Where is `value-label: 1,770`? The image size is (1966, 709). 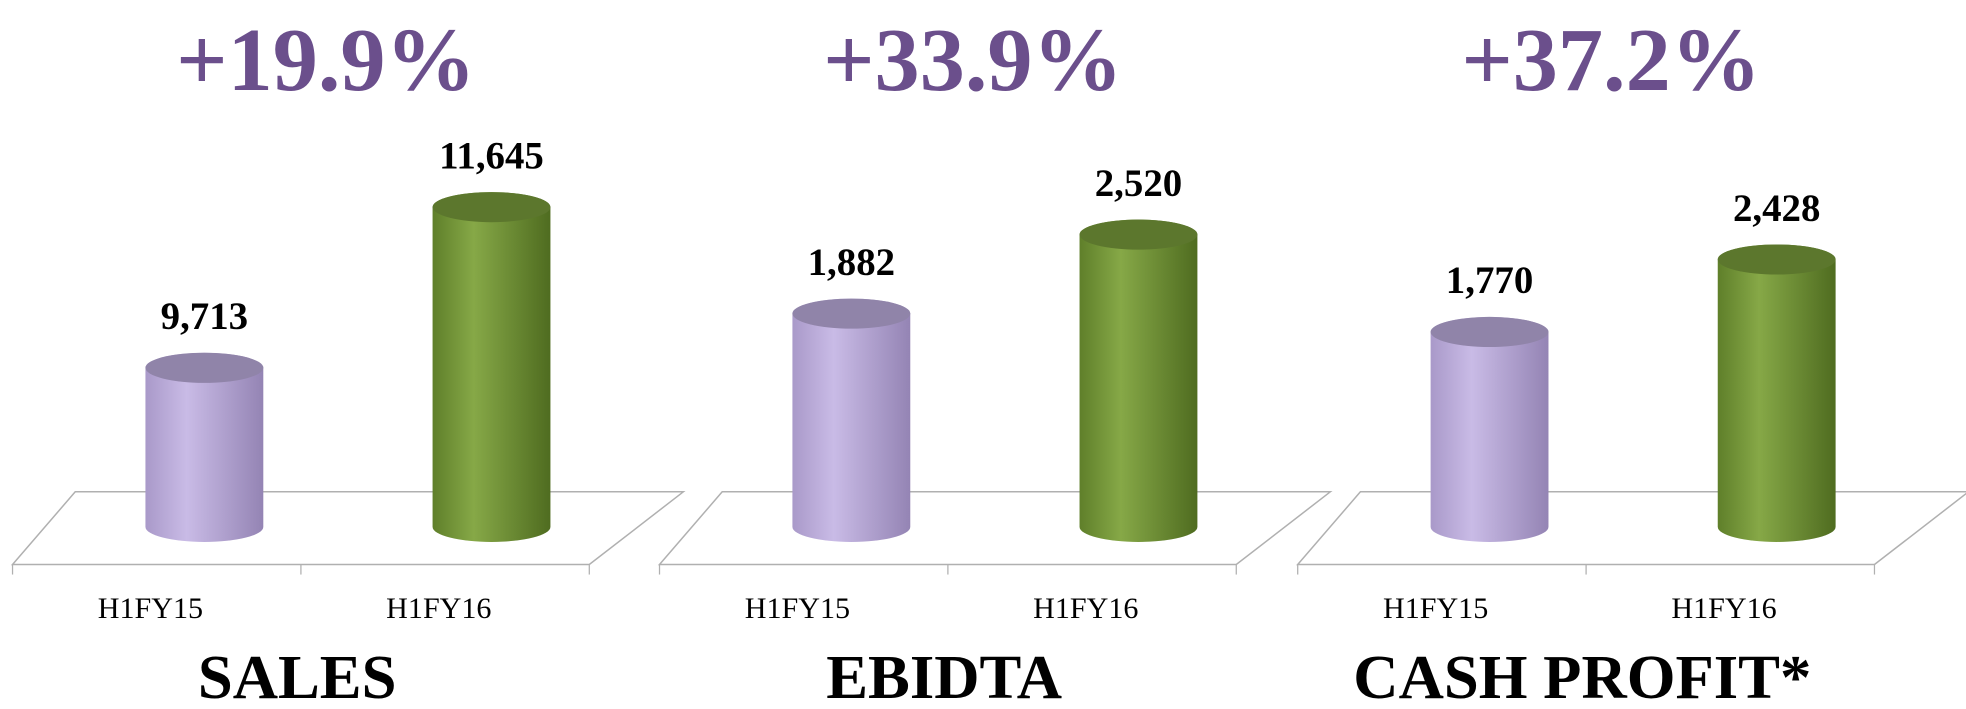
value-label: 1,770 is located at coordinates (1489, 280).